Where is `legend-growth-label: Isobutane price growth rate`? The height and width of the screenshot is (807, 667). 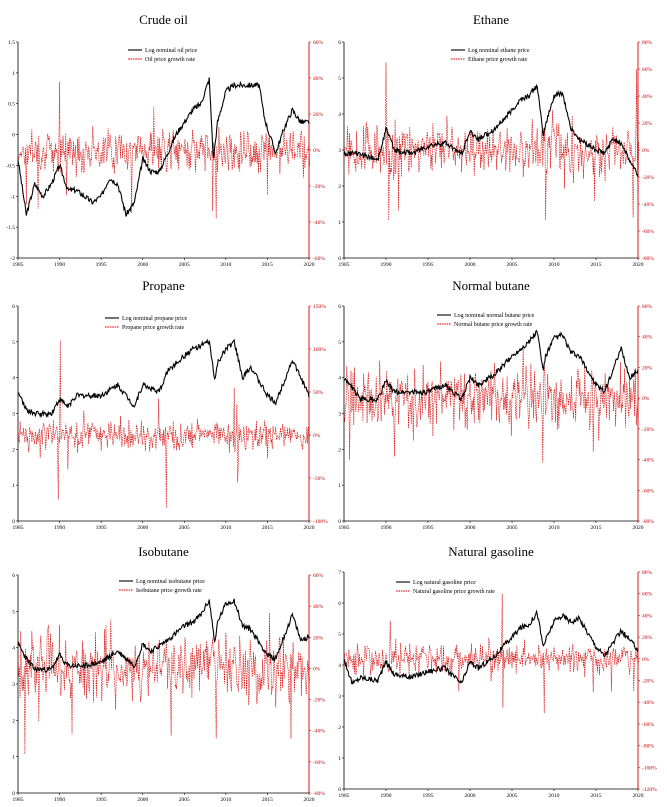
legend-growth-label: Isobutane price growth rate is located at coordinates (169, 591).